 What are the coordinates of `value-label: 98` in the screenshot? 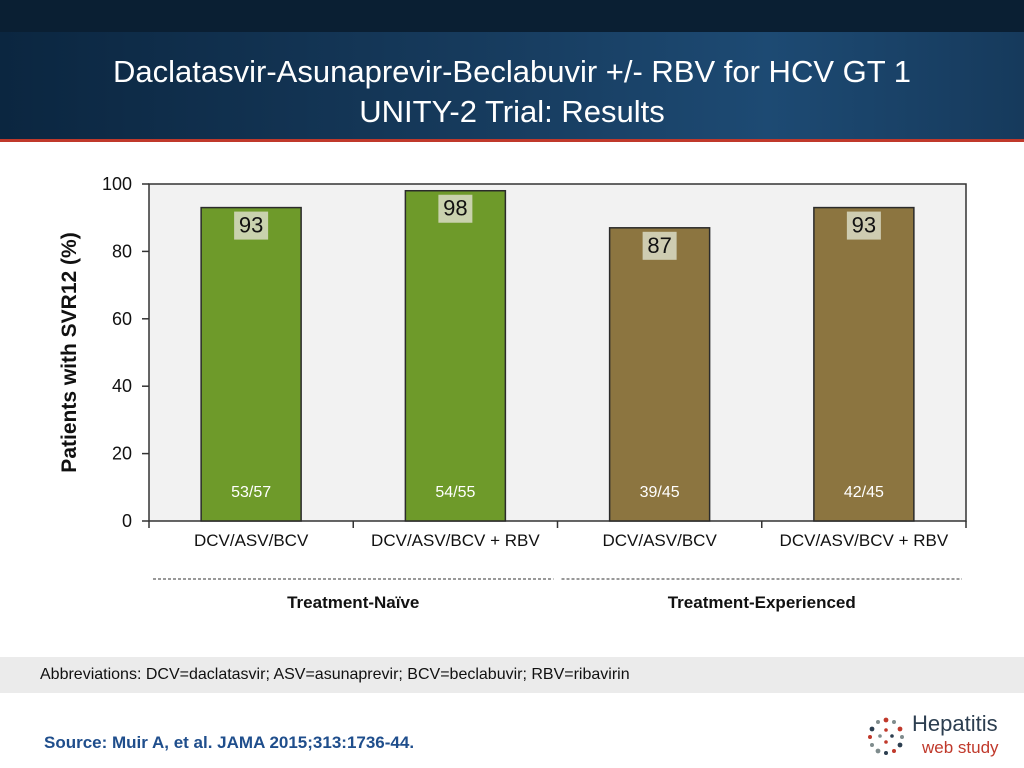 It's located at (455, 208).